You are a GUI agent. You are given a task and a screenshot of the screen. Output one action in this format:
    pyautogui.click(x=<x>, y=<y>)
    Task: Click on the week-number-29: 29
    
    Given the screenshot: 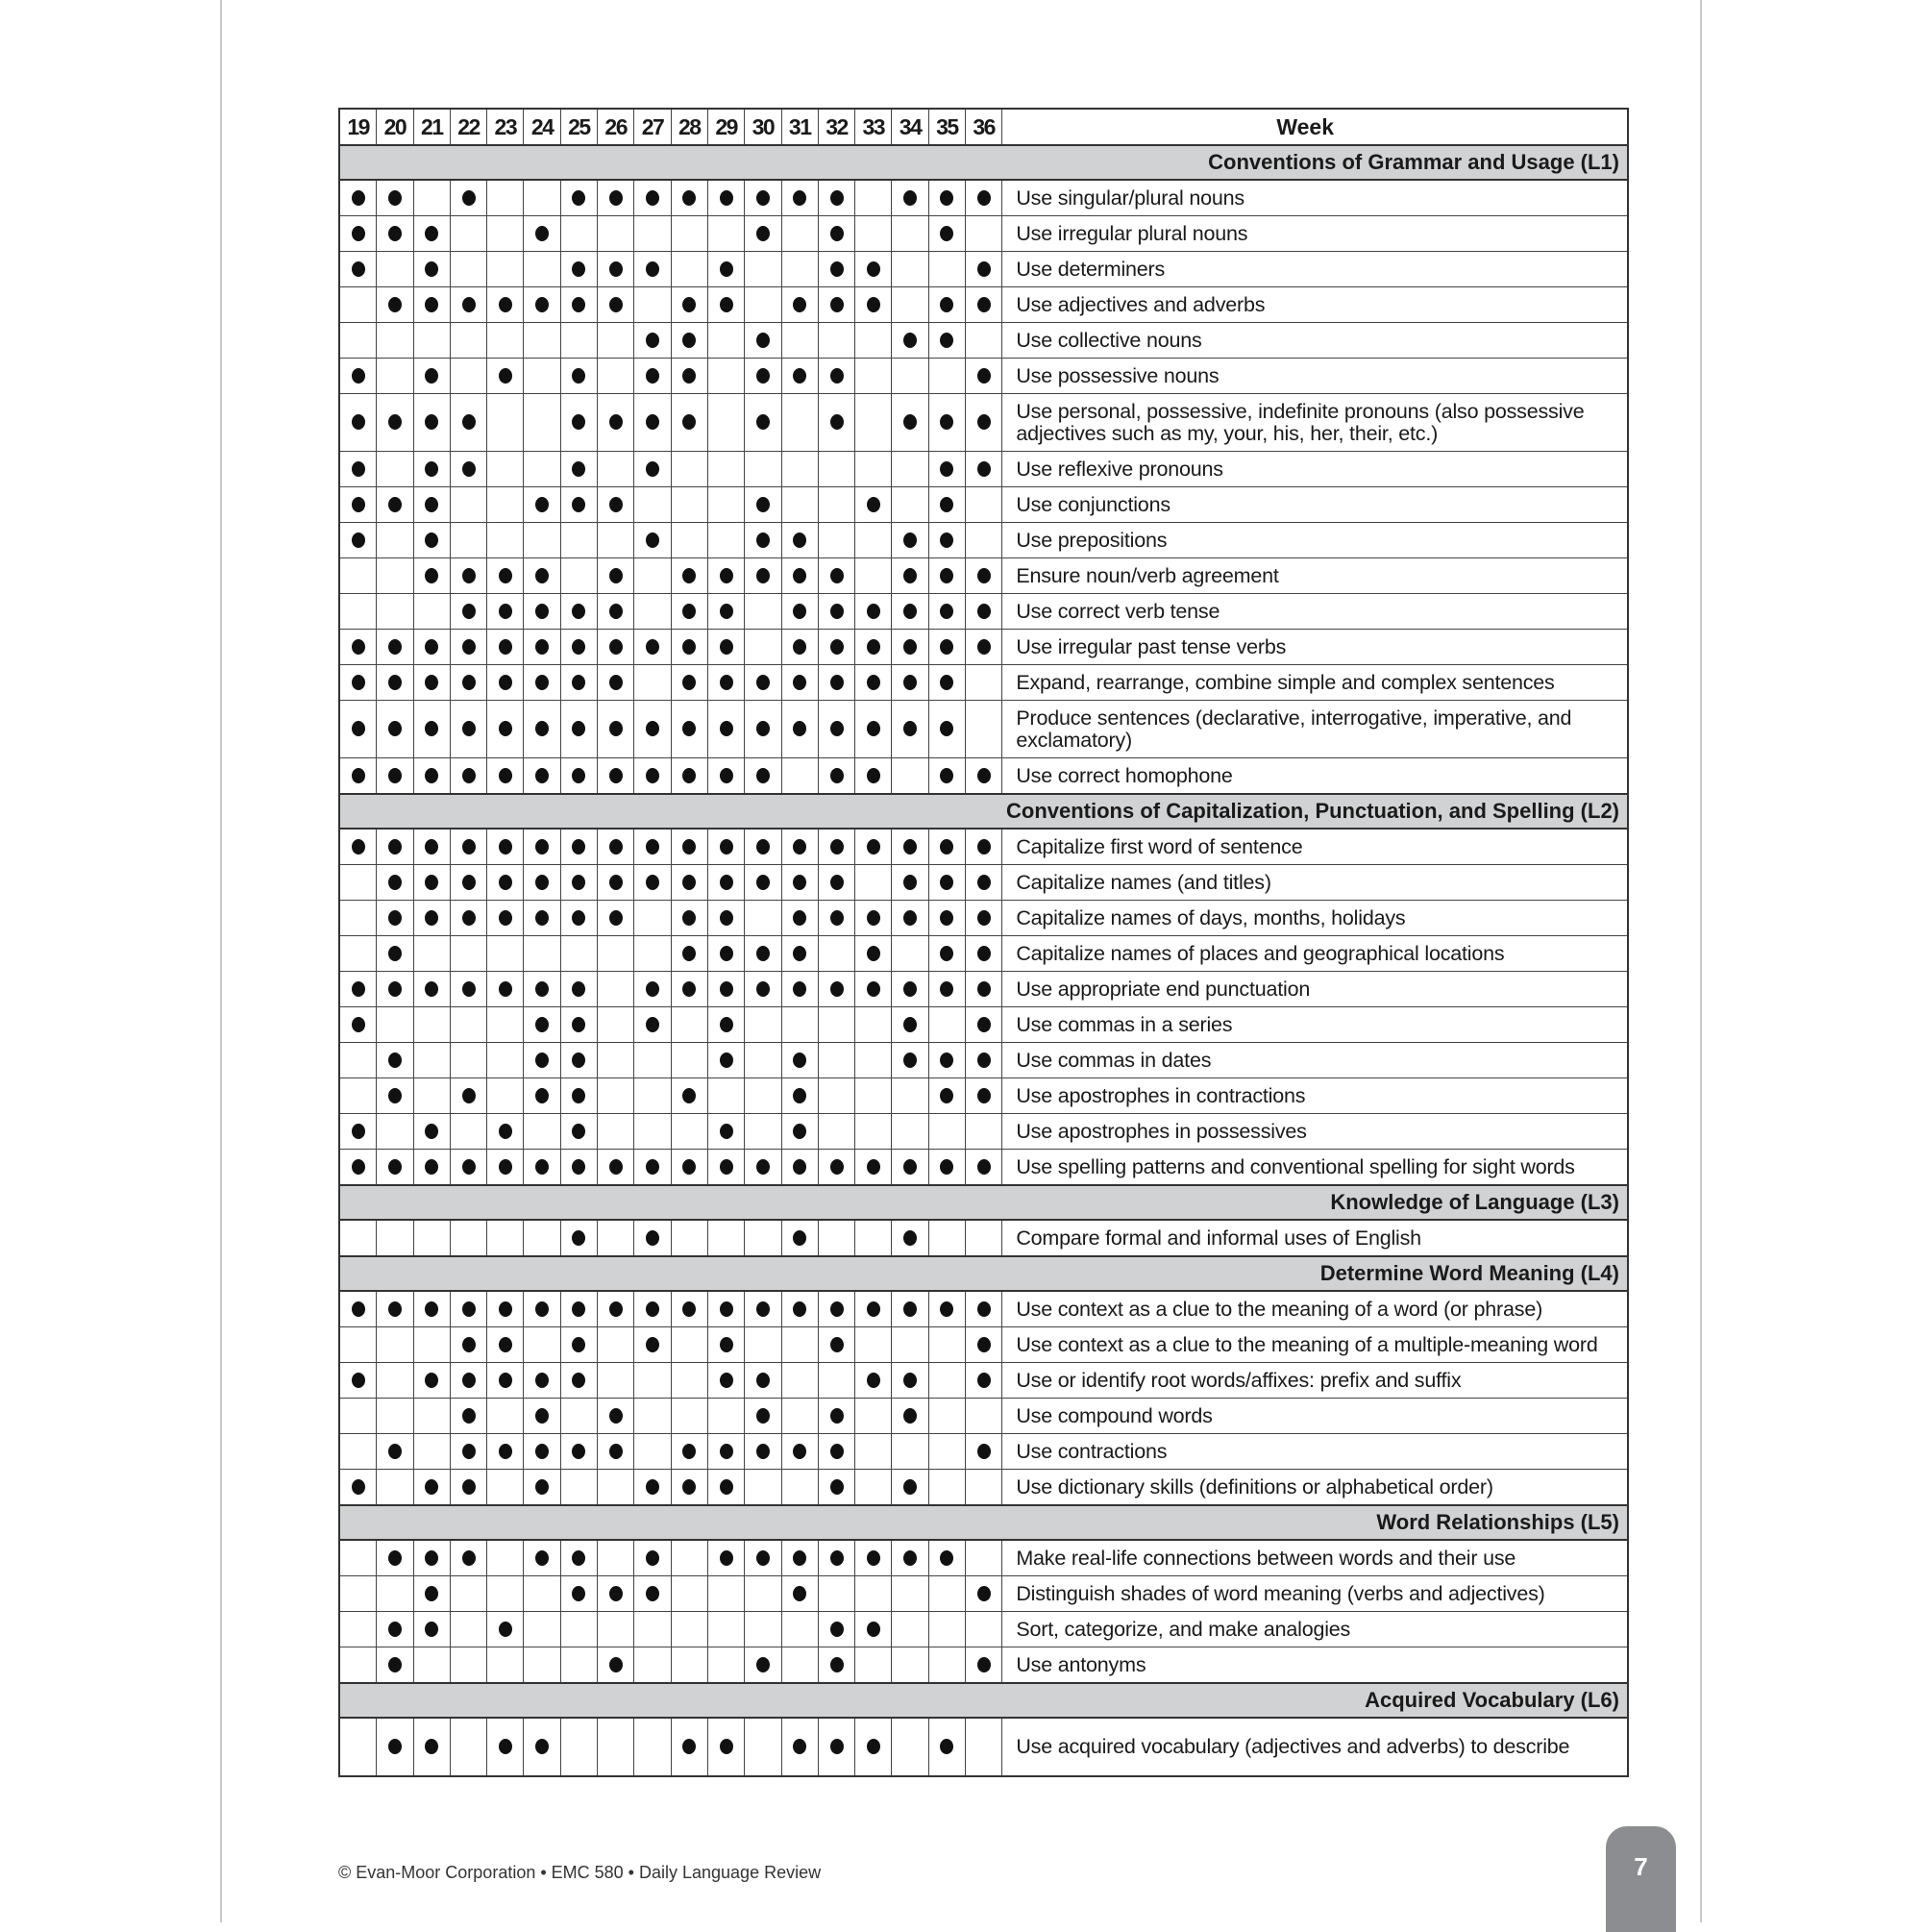 What is the action you would take?
    pyautogui.click(x=726, y=127)
    